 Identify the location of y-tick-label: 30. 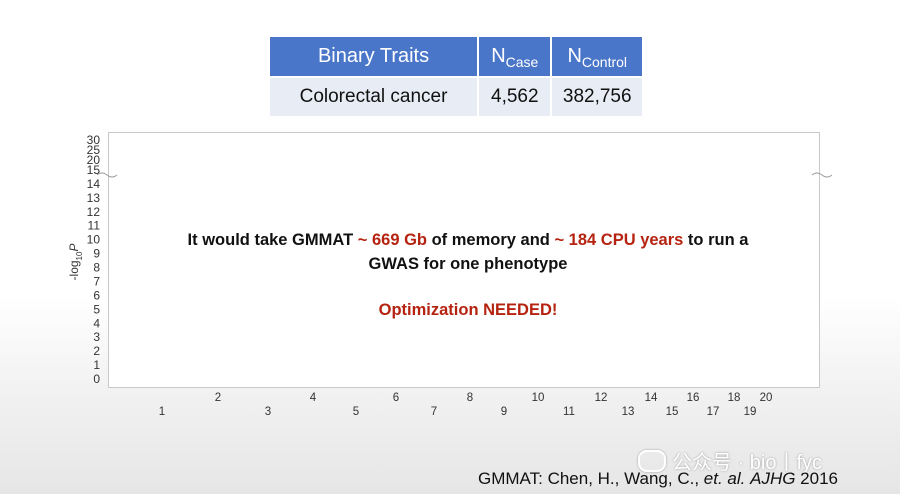
(94, 140).